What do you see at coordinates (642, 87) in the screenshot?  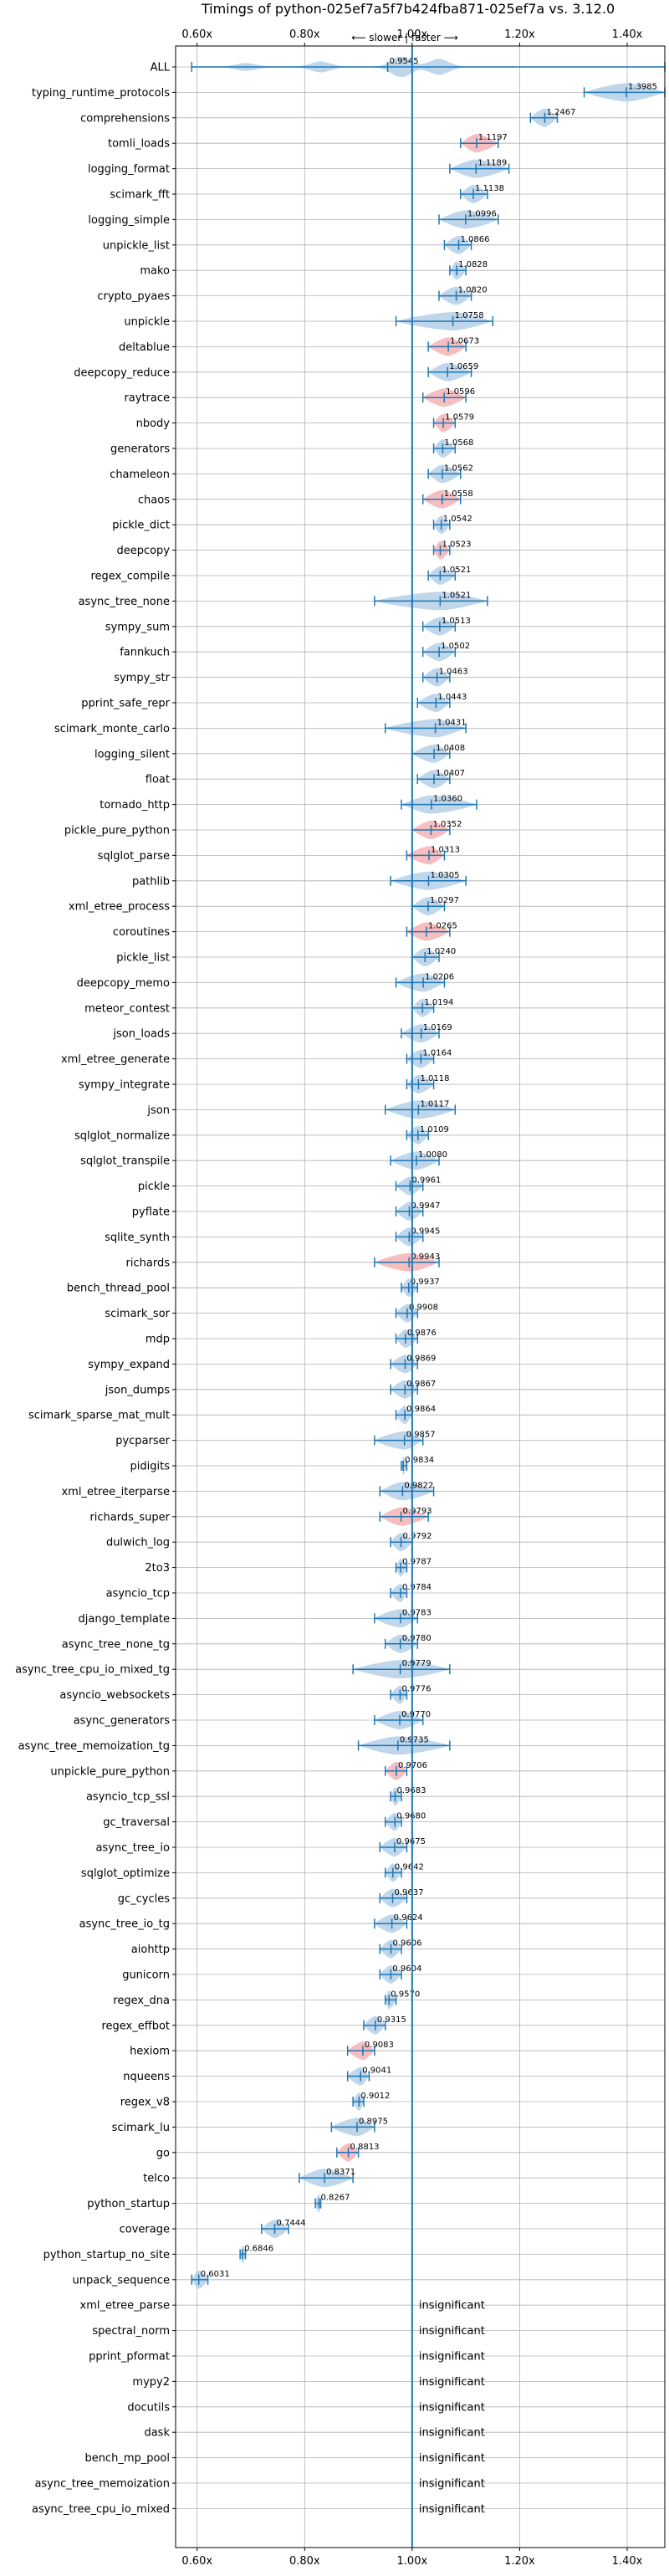 I see `value-label: 1.3985` at bounding box center [642, 87].